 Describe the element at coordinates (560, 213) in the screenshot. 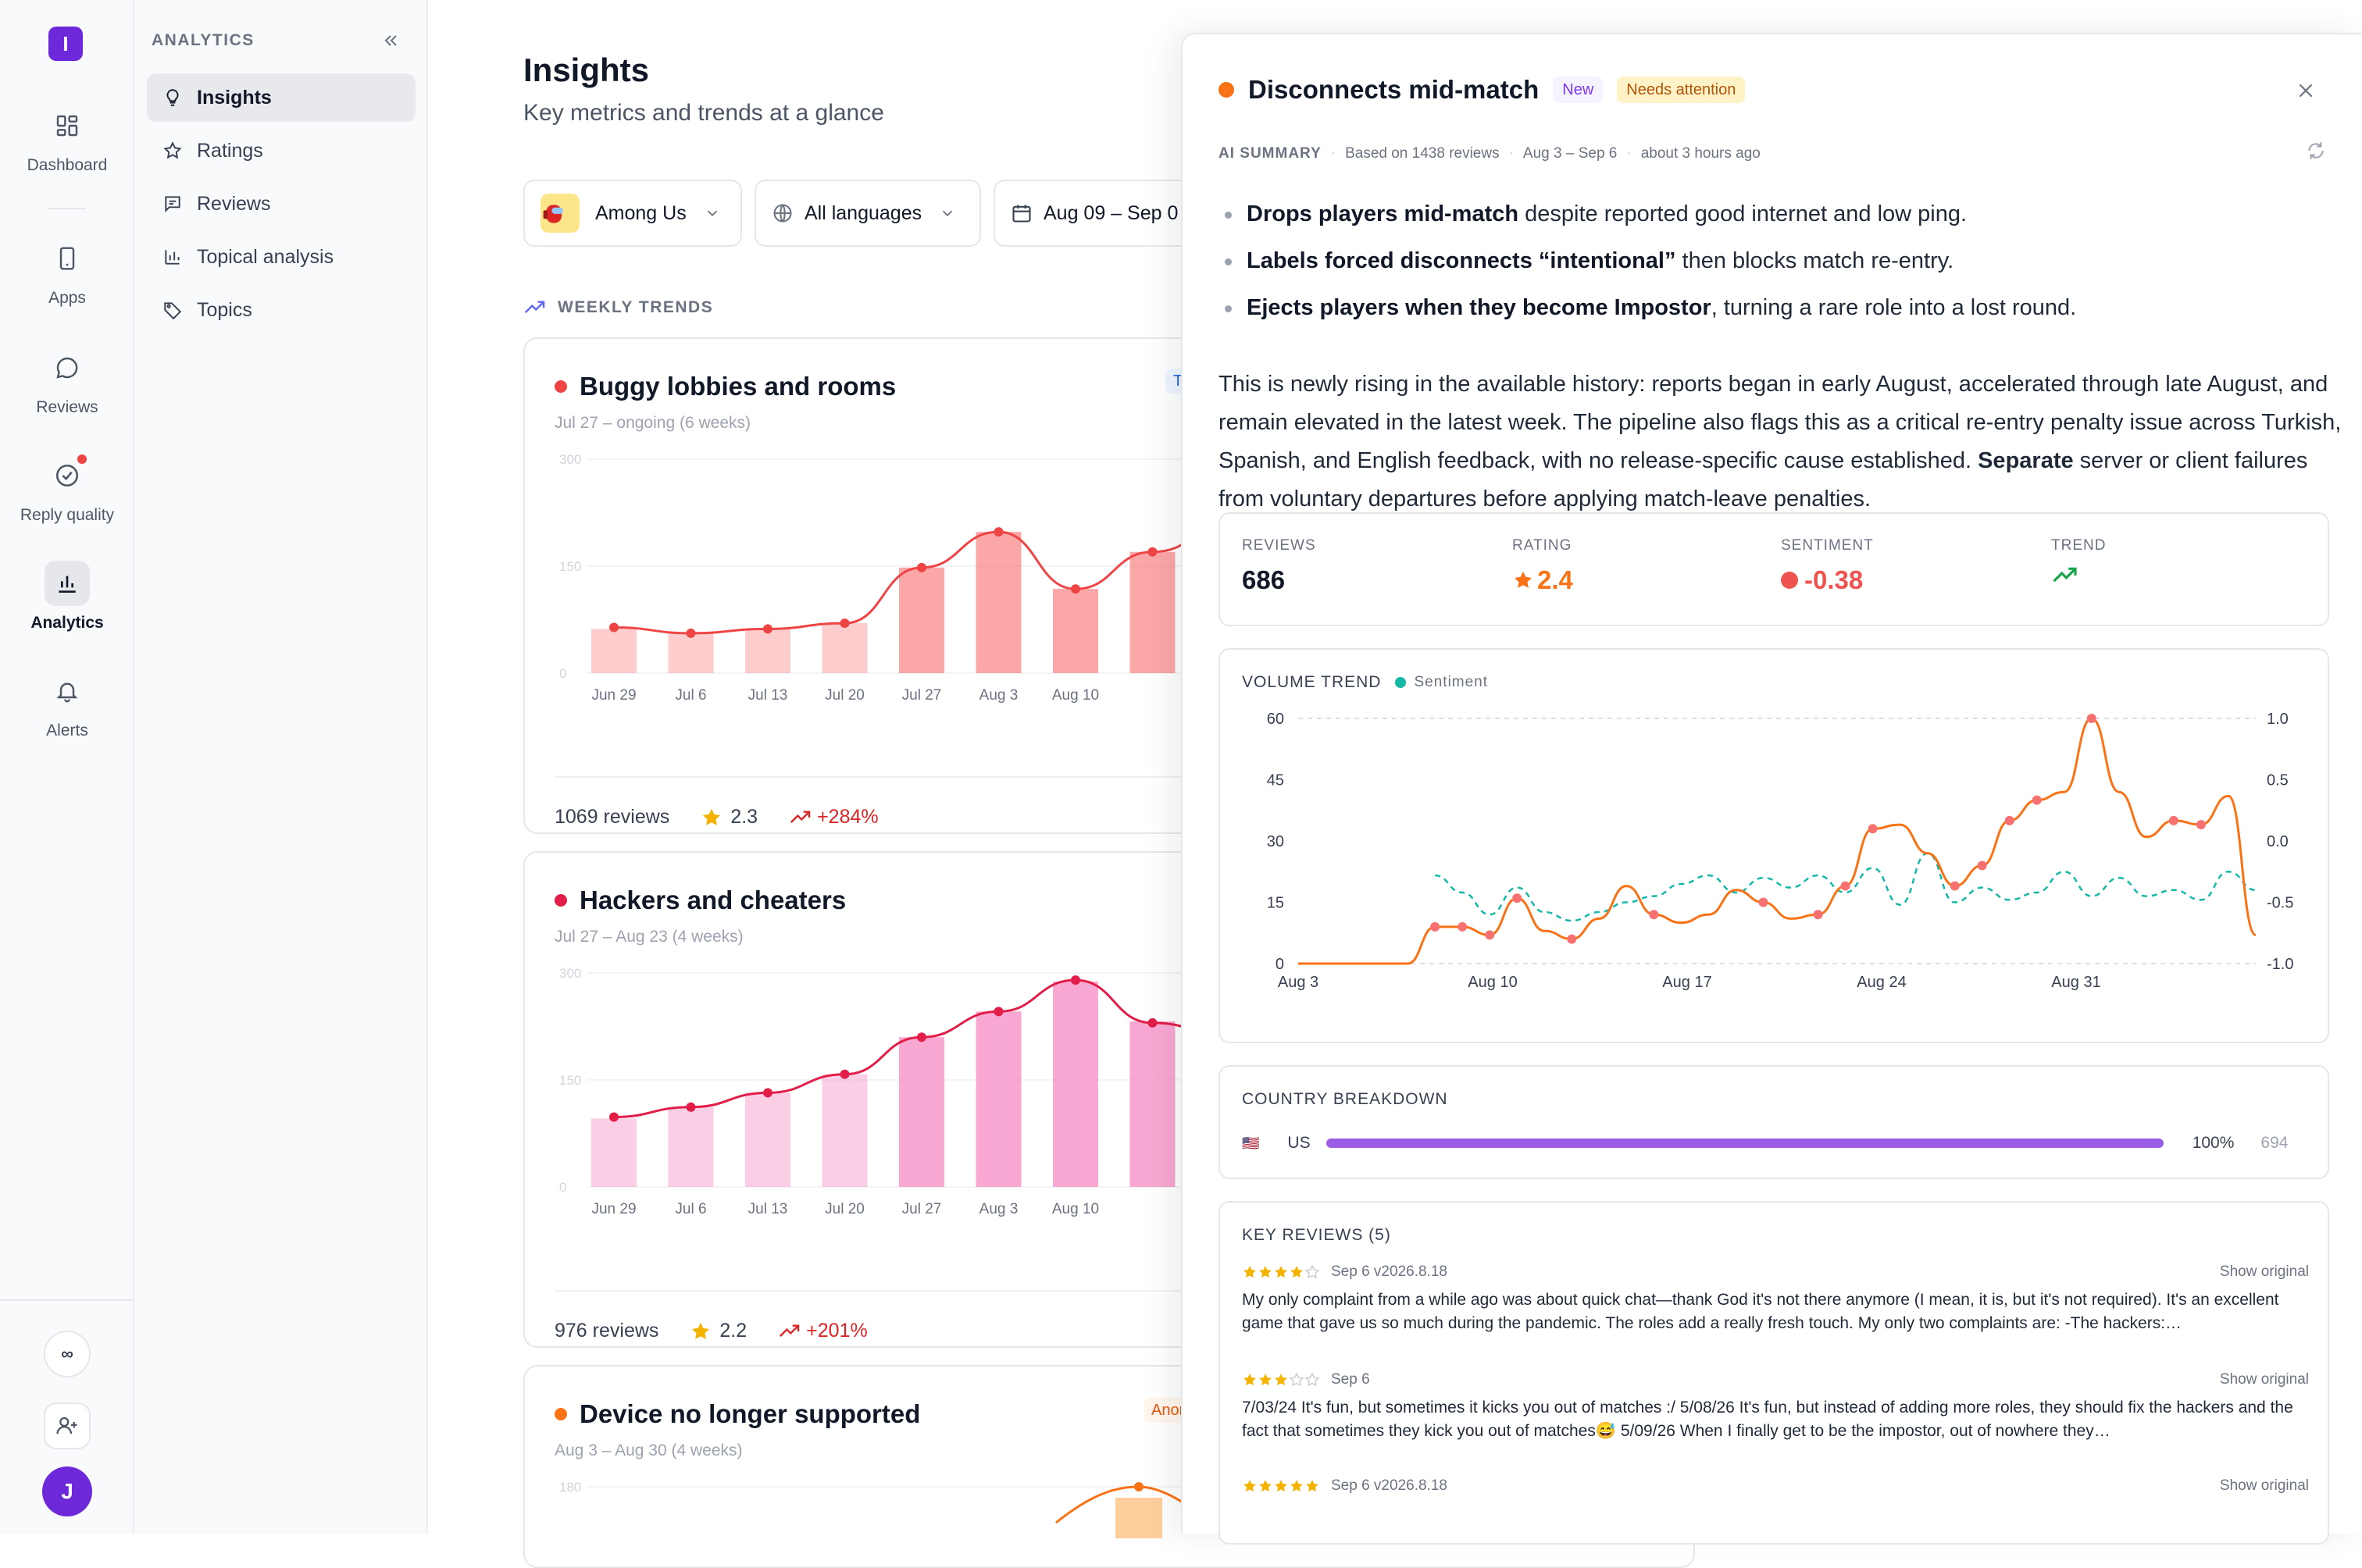

I see `app-icon` at that location.